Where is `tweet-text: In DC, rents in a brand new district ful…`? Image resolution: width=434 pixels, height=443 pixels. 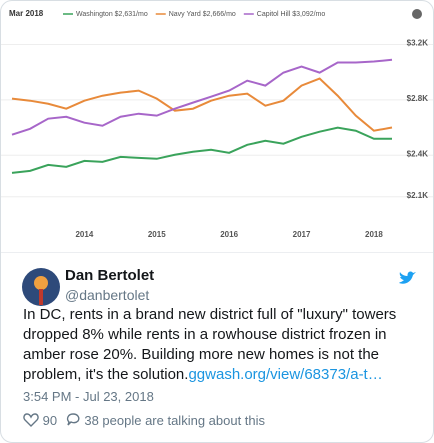 tweet-text: In DC, rents in a brand new district ful… is located at coordinates (210, 344).